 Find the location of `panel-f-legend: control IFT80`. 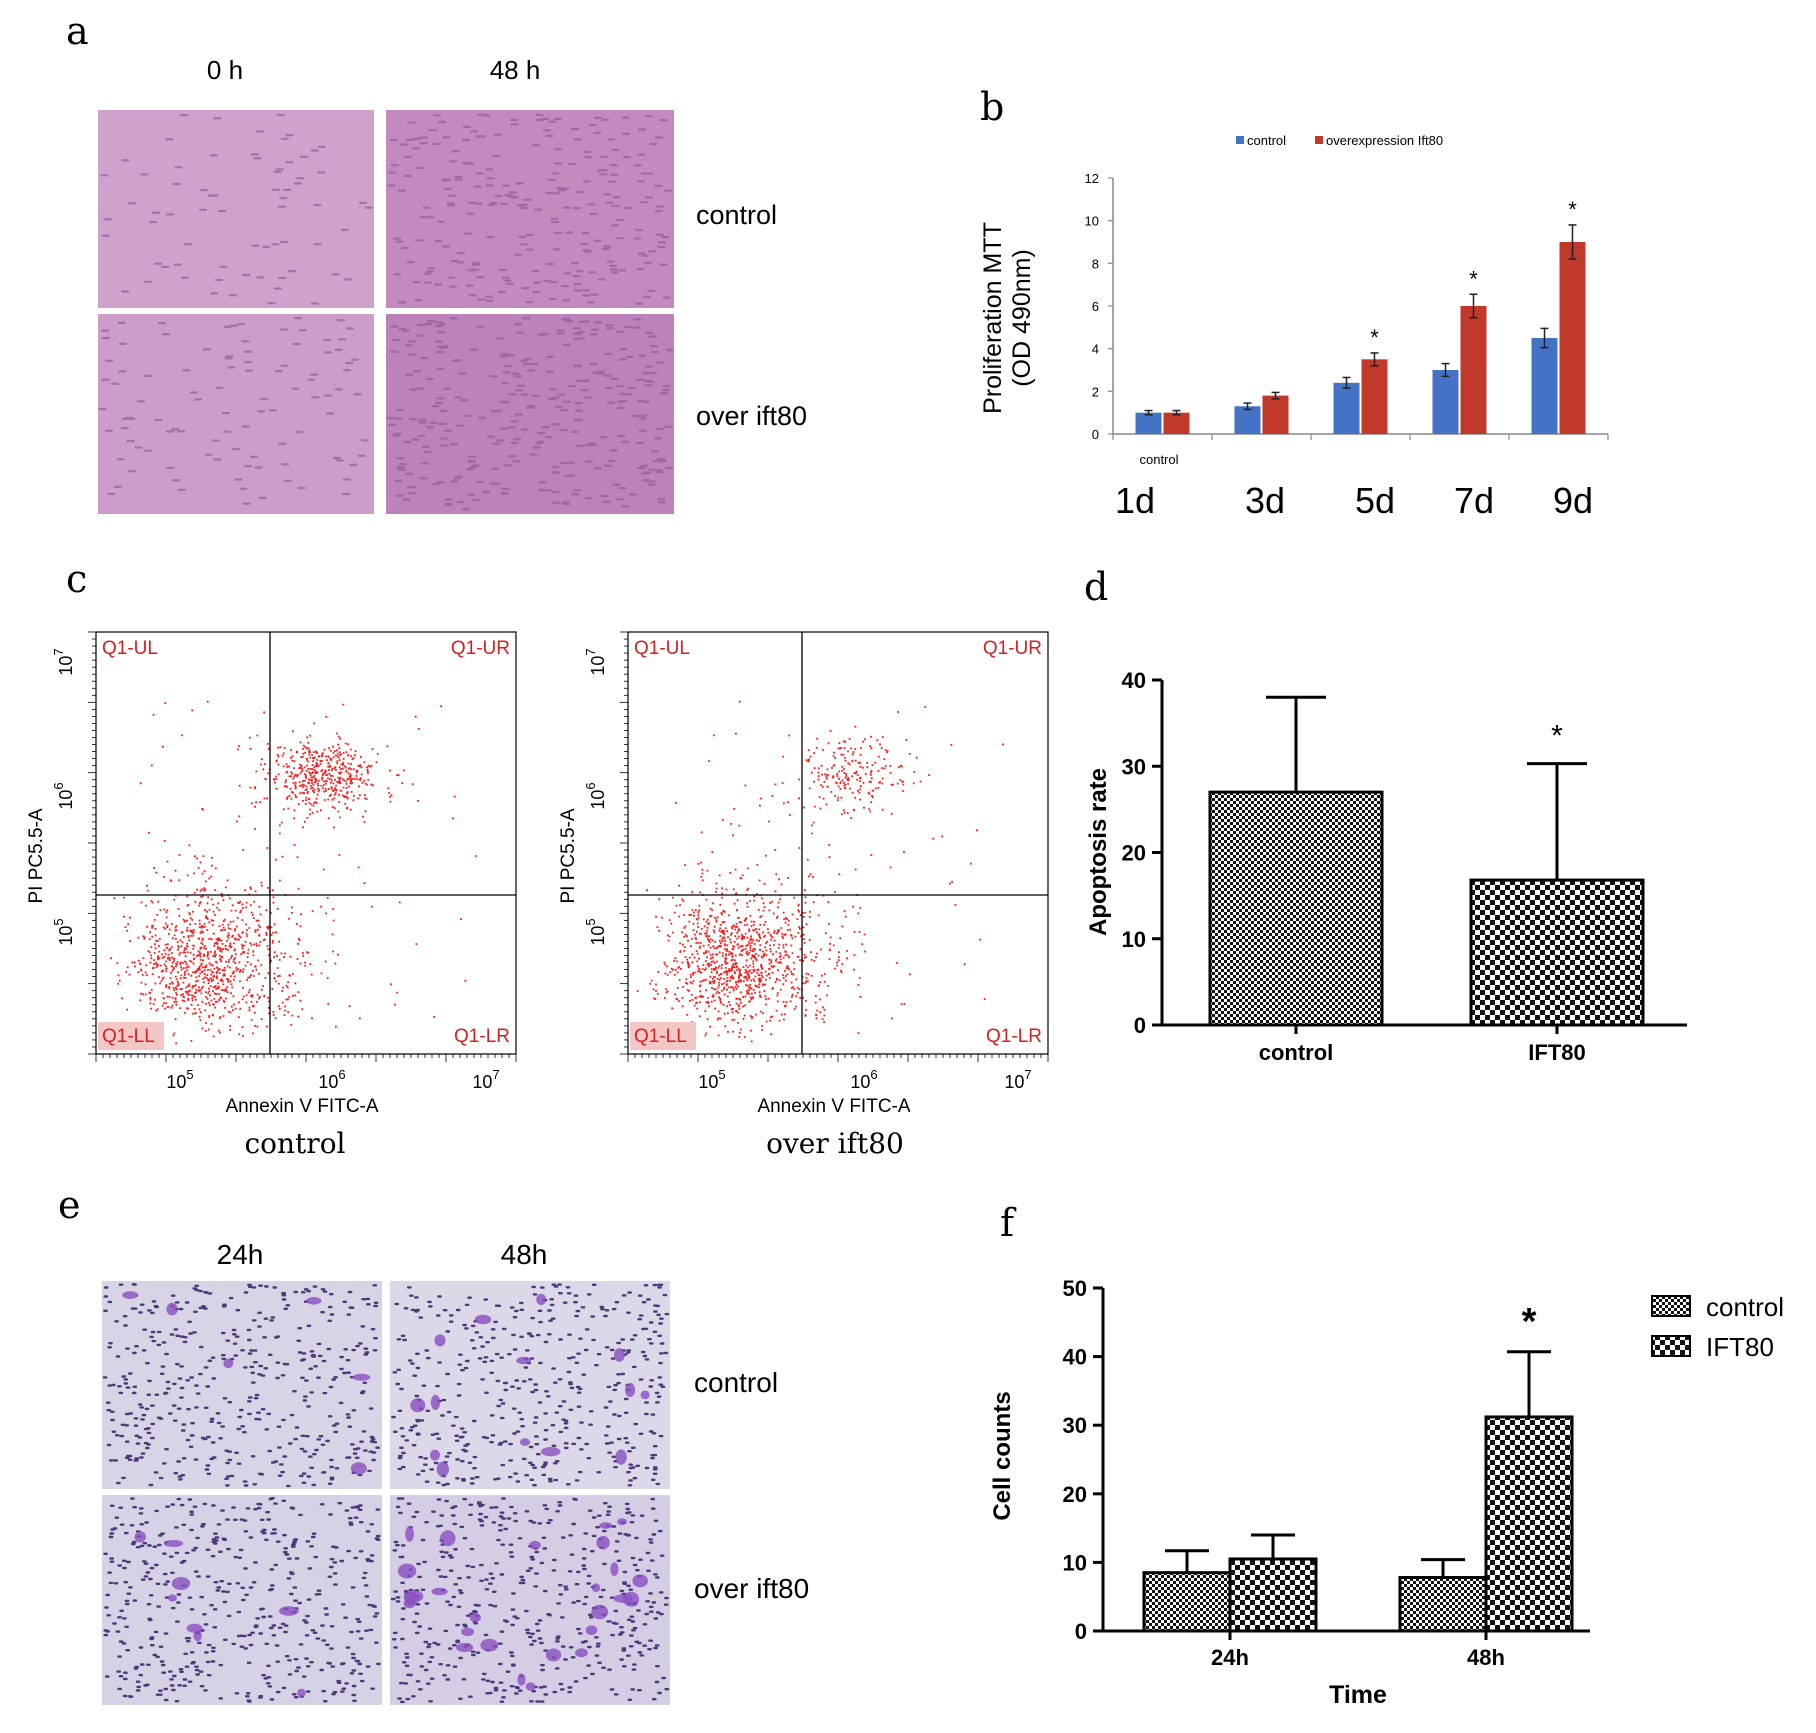

panel-f-legend: control IFT80 is located at coordinates (1717, 1327).